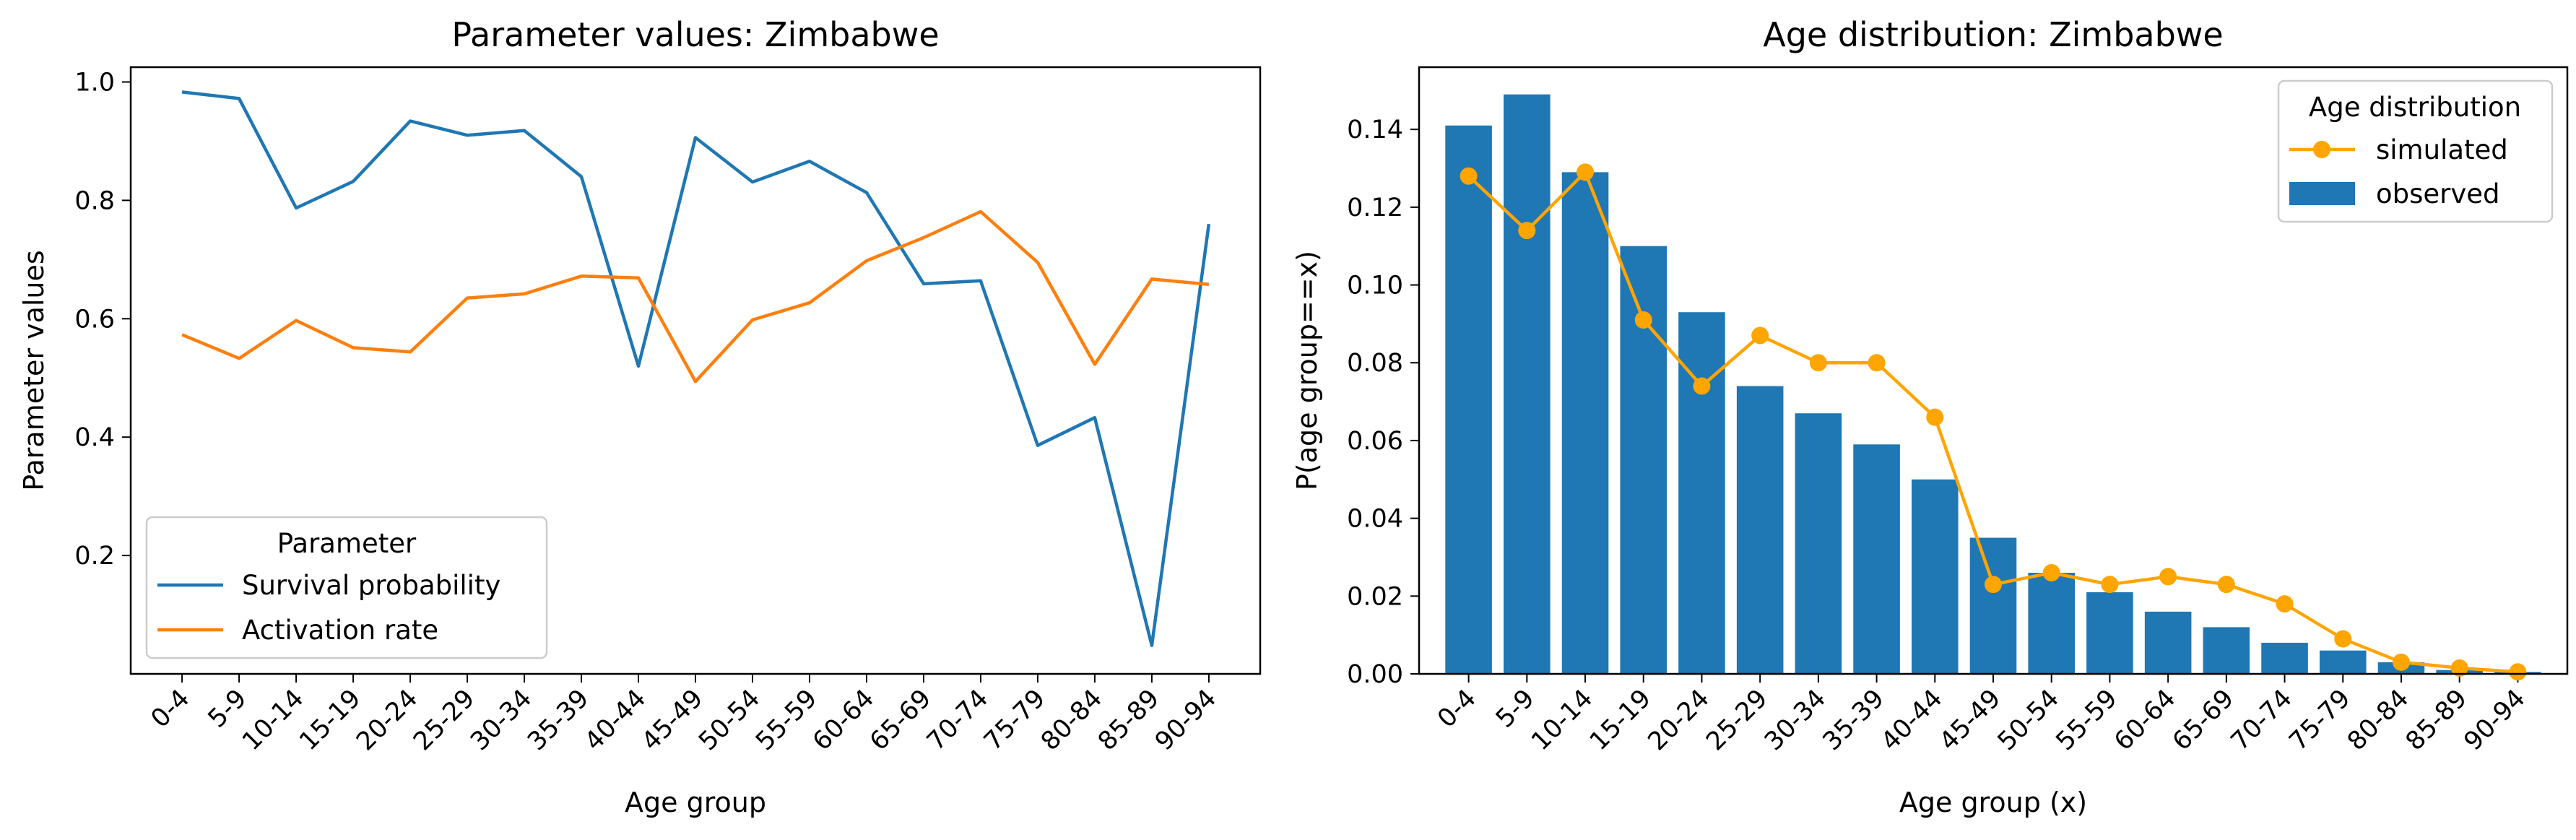 The image size is (2576, 840). Describe the element at coordinates (2145, 720) in the screenshot. I see `right-x-tick-label: 60-64` at that location.